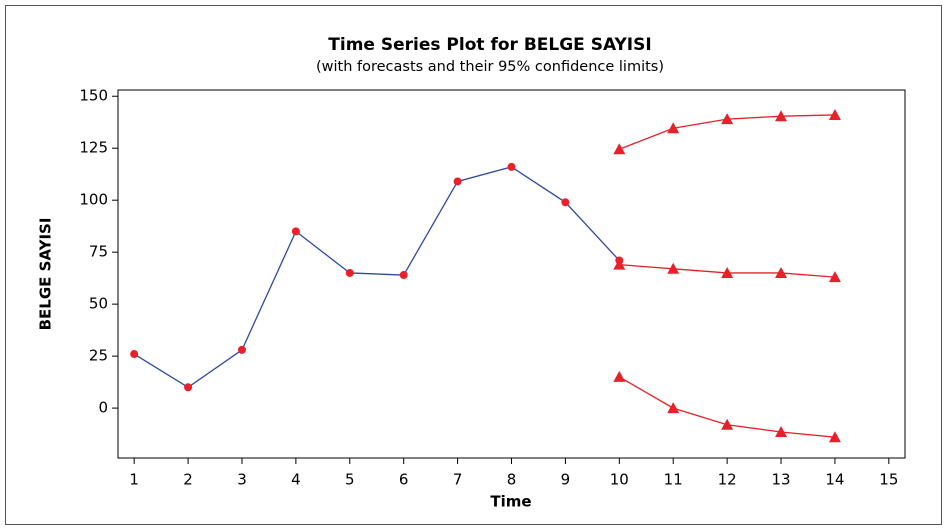 This screenshot has height=531, width=948. What do you see at coordinates (458, 480) in the screenshot?
I see `x-tick-label: 7` at bounding box center [458, 480].